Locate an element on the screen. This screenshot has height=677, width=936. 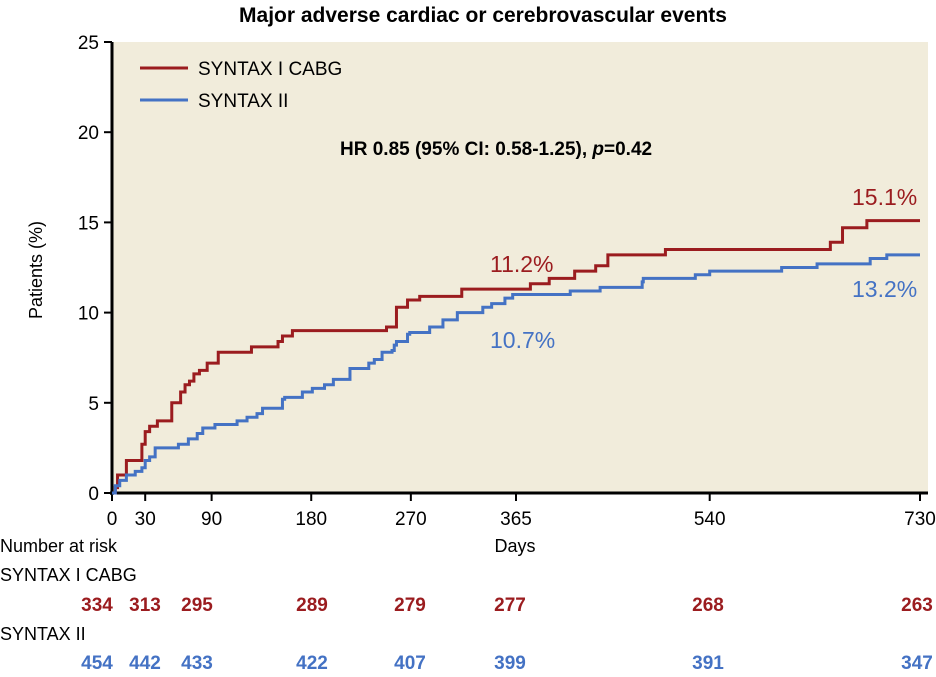
risk-count: 347 is located at coordinates (917, 663).